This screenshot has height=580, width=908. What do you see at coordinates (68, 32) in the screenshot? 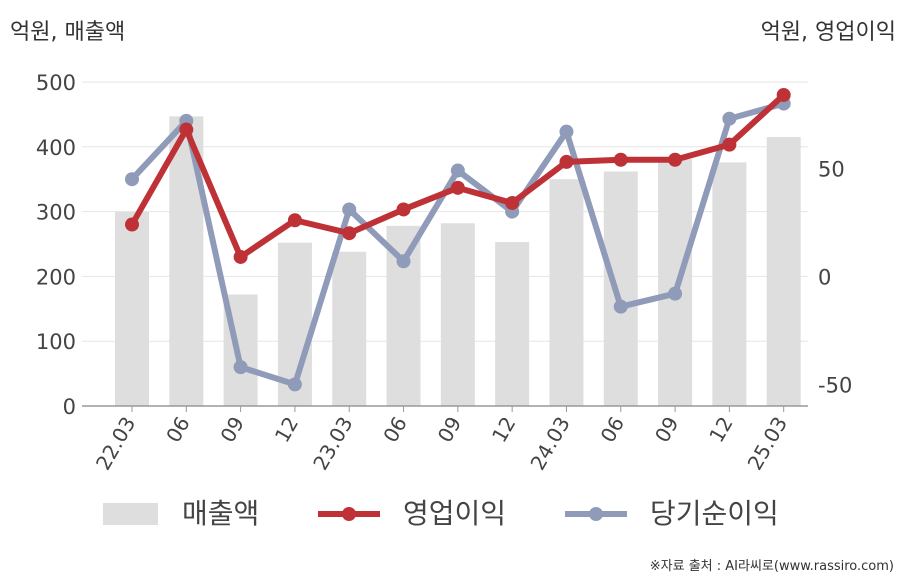
I see `left-axis-unit: 억원, 매출액` at bounding box center [68, 32].